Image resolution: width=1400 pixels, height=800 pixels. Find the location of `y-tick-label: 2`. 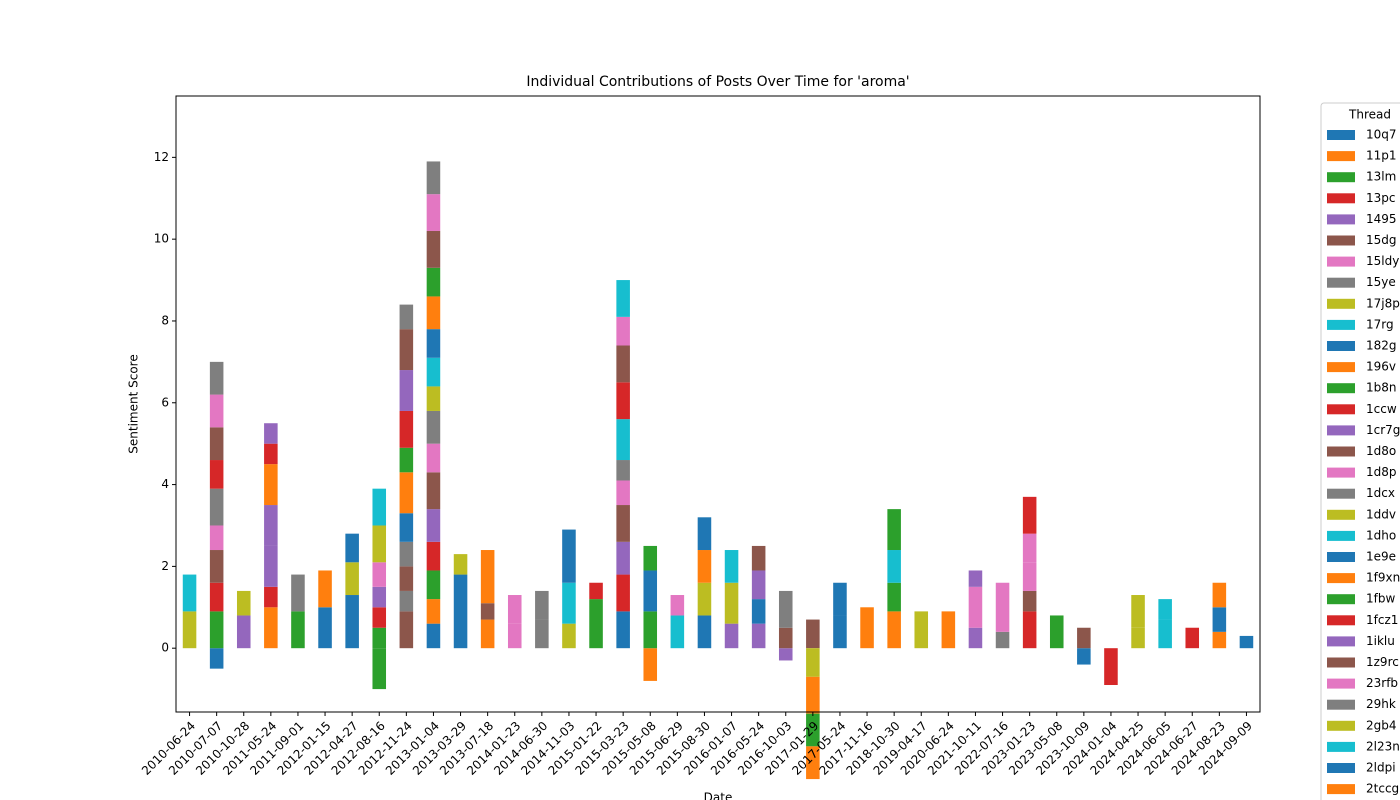

y-tick-label: 2 is located at coordinates (165, 566).